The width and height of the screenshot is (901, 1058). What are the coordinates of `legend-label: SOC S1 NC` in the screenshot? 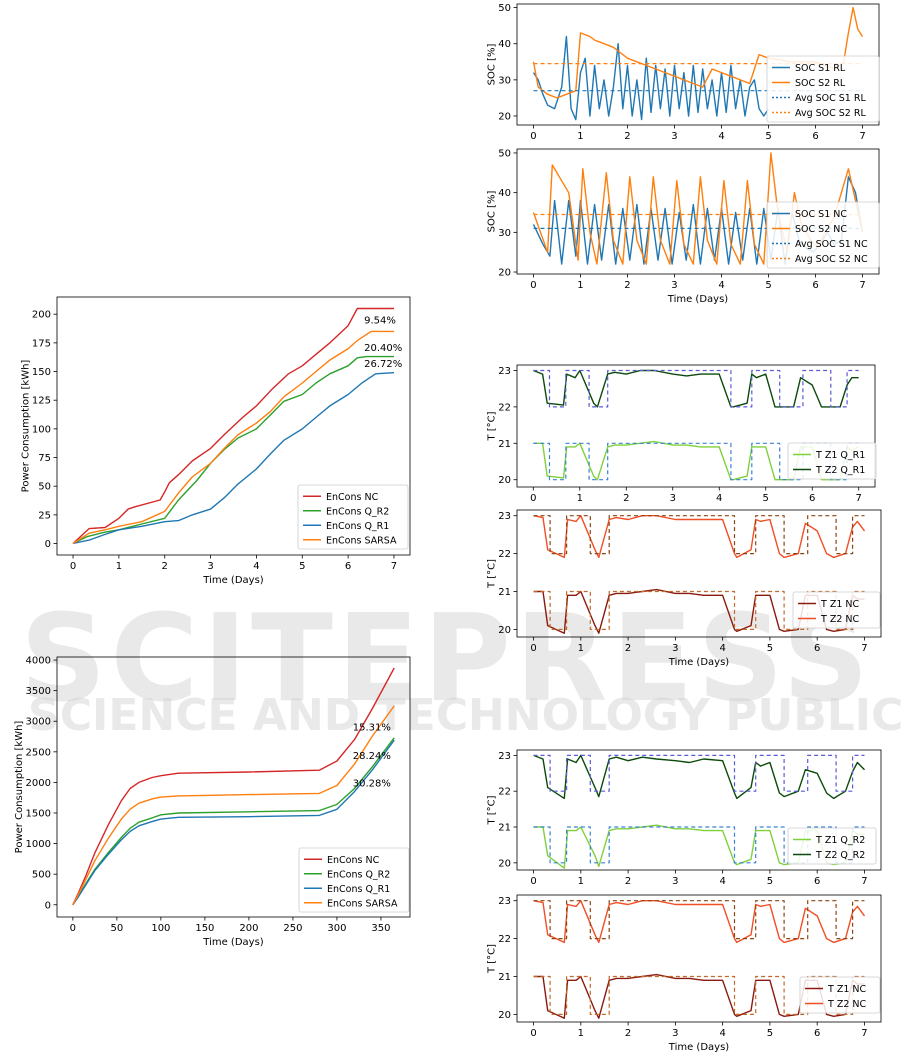 It's located at (821, 214).